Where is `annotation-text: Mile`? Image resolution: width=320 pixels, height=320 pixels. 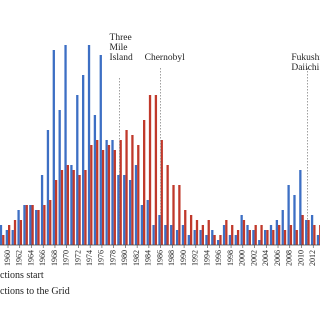 annotation-text: Mile is located at coordinates (119, 48).